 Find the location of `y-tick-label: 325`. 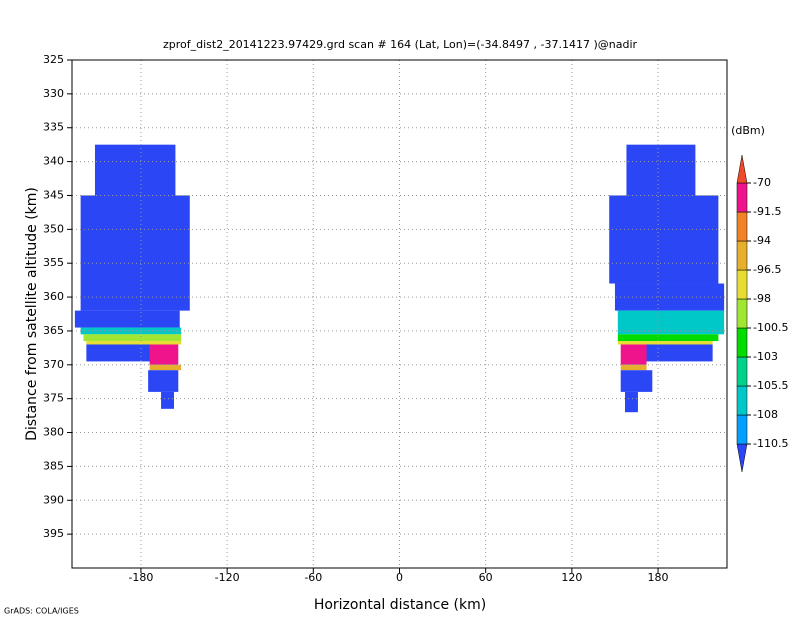

y-tick-label: 325 is located at coordinates (53, 59).